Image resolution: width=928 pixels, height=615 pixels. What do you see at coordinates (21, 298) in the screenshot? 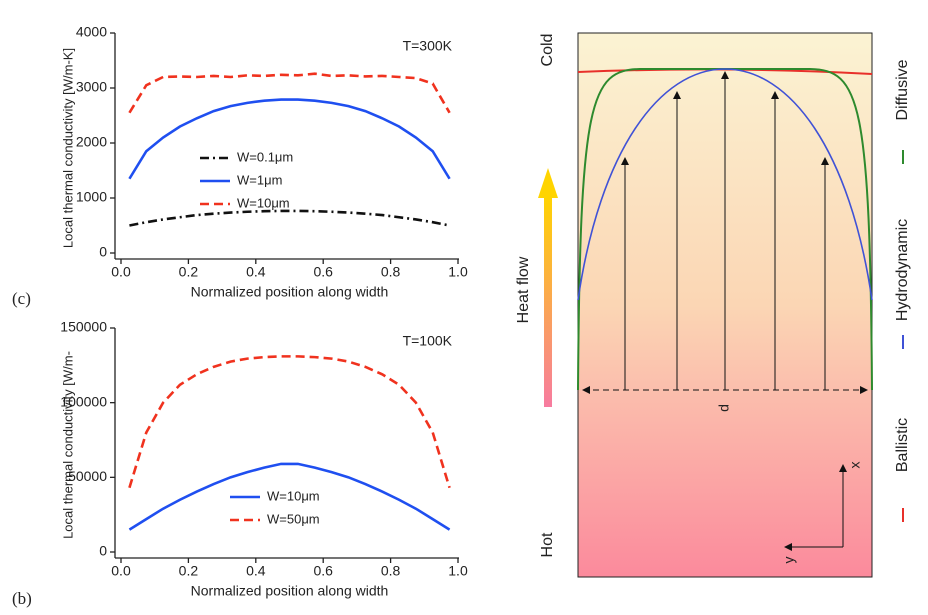
I see `panel-label: (c)` at bounding box center [21, 298].